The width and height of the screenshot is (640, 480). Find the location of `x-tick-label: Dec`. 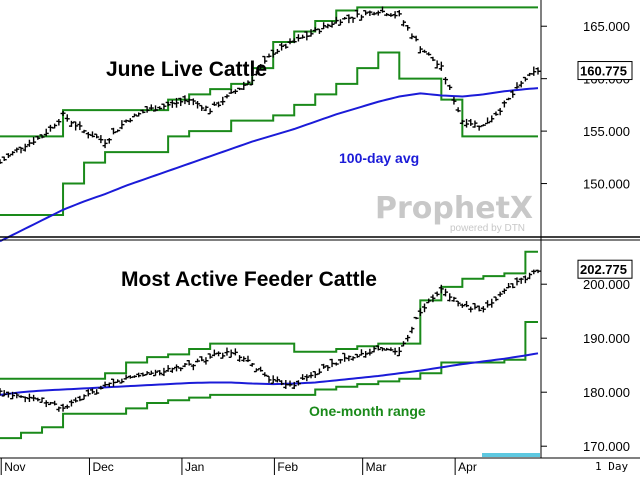

x-tick-label: Dec is located at coordinates (102, 467).